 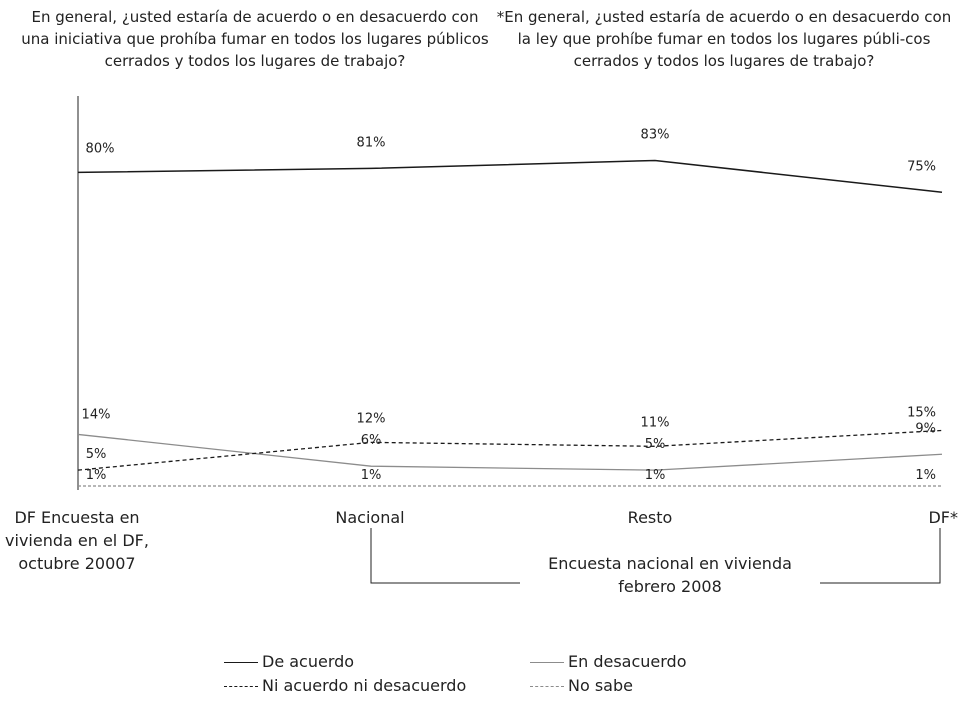 I want to click on legend-left: De acuerdo Ni acuerdo ni desacuerdo, so click(x=345, y=674).